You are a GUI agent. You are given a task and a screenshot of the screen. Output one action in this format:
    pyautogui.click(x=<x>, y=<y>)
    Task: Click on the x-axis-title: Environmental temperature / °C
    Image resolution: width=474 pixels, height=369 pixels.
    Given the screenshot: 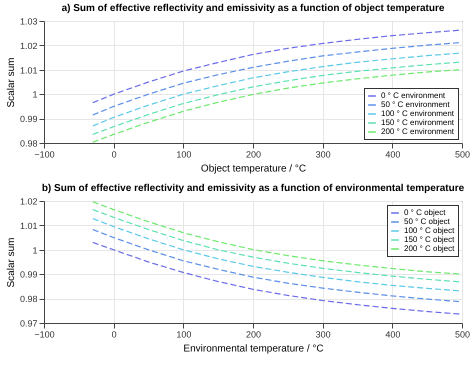 What is the action you would take?
    pyautogui.click(x=253, y=349)
    